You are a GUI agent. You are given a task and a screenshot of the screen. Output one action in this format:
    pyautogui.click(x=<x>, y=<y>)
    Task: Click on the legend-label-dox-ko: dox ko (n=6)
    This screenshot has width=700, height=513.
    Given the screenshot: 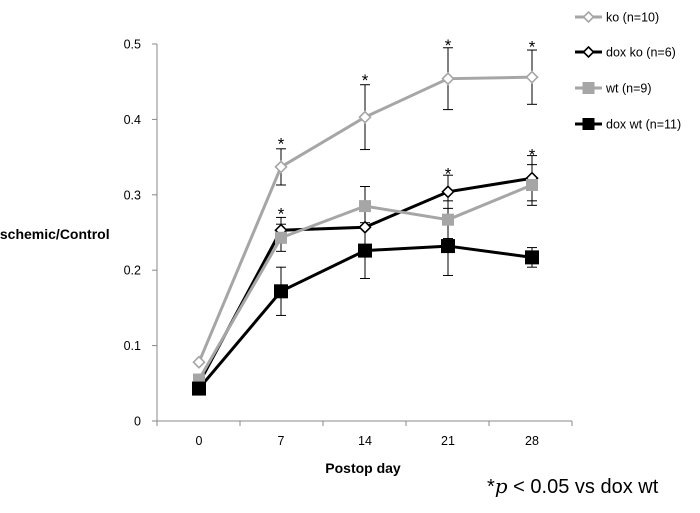 What is the action you would take?
    pyautogui.click(x=641, y=53)
    